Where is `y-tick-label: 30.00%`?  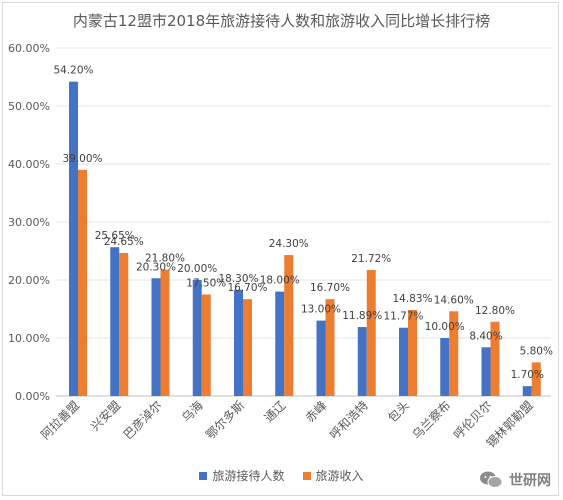
y-tick-label: 30.00% is located at coordinates (29, 222).